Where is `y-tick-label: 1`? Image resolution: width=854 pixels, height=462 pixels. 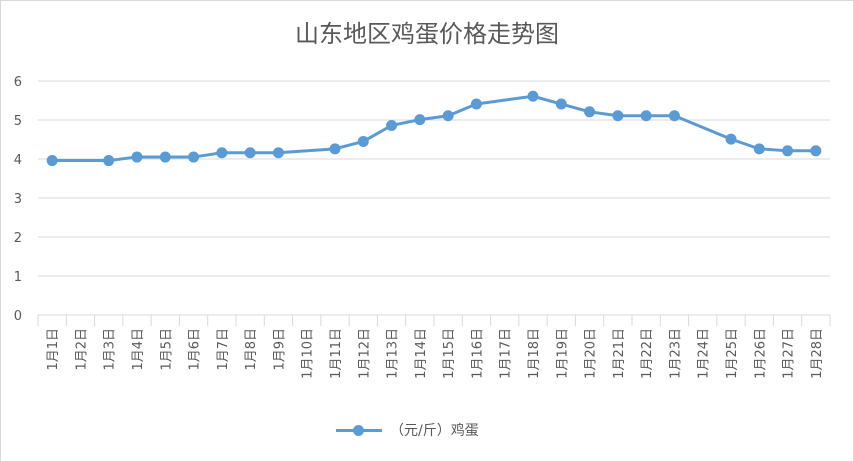
y-tick-label: 1 is located at coordinates (18, 277).